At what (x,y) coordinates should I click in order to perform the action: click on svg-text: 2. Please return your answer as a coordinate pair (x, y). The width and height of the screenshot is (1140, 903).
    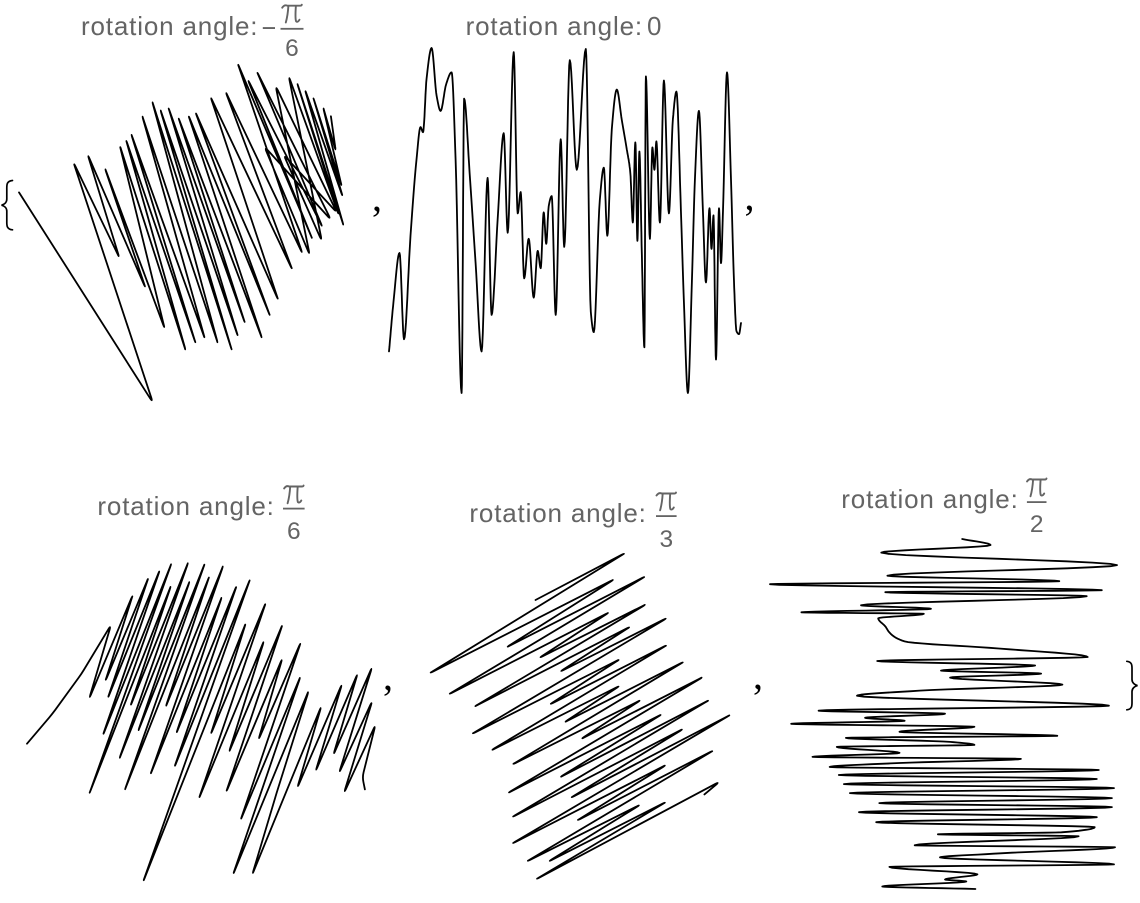
    Looking at the image, I should click on (1037, 524).